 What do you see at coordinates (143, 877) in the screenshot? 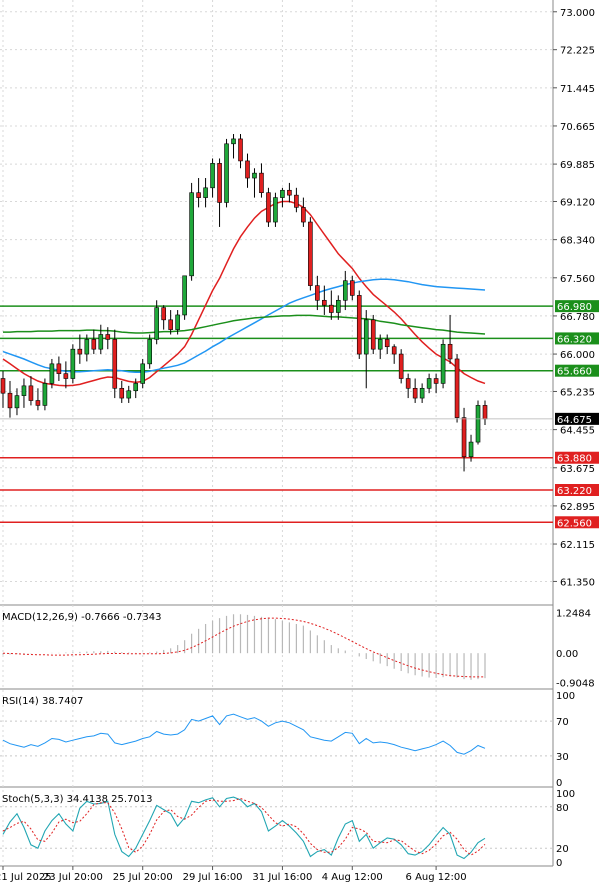
I see `time-tick-label: 25 Jul 20:00` at bounding box center [143, 877].